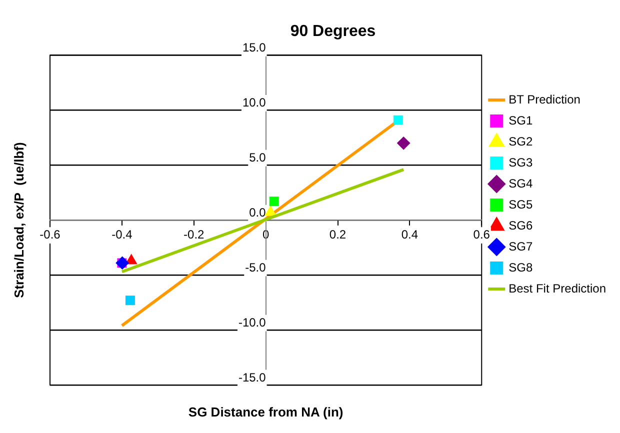 The height and width of the screenshot is (433, 620). I want to click on legend-label: SG4, so click(520, 183).